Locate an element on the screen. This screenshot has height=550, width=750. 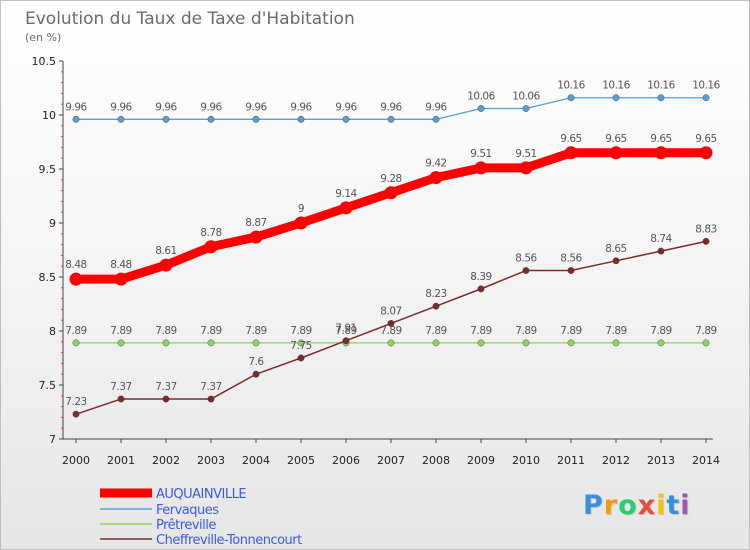
data-label-3: 7.23 is located at coordinates (75, 402).